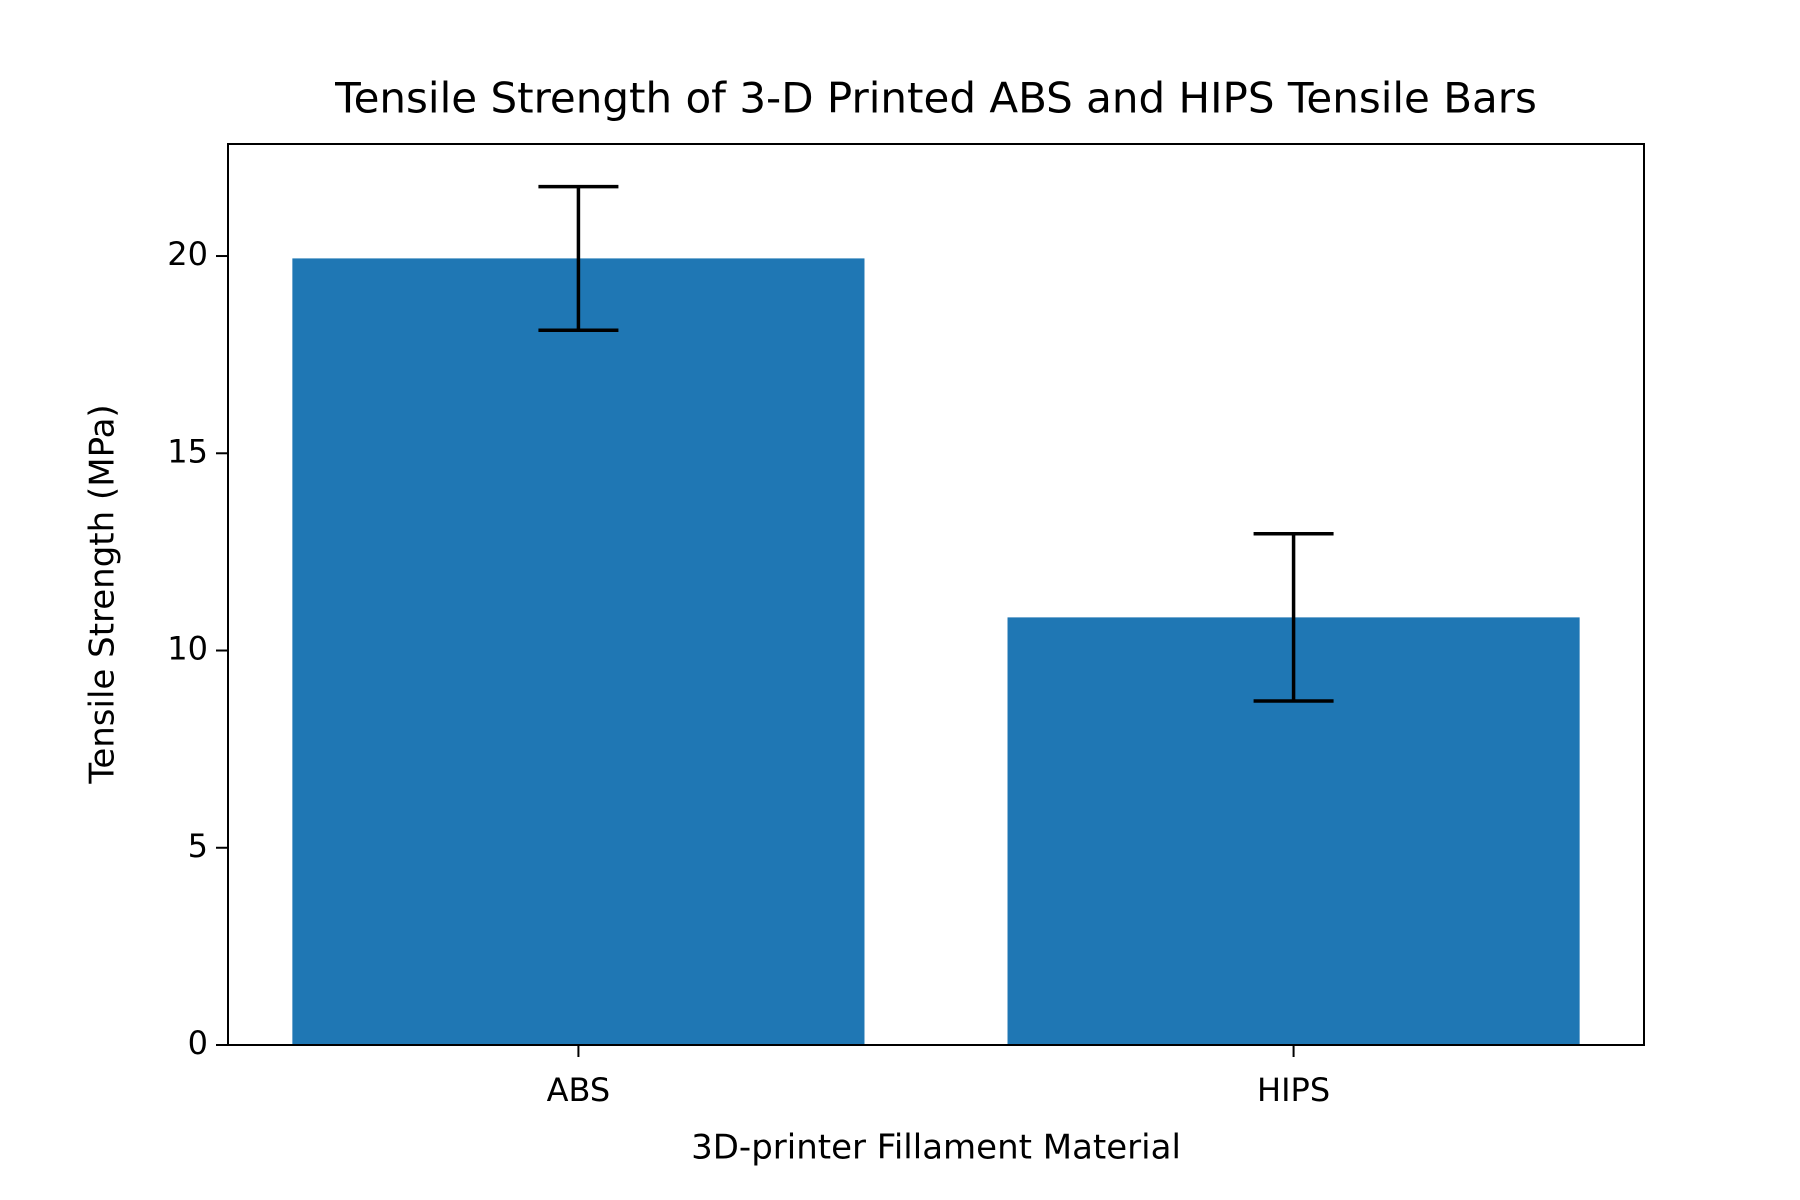 The height and width of the screenshot is (1200, 1800). I want to click on x-tick-label: ABS, so click(579, 1090).